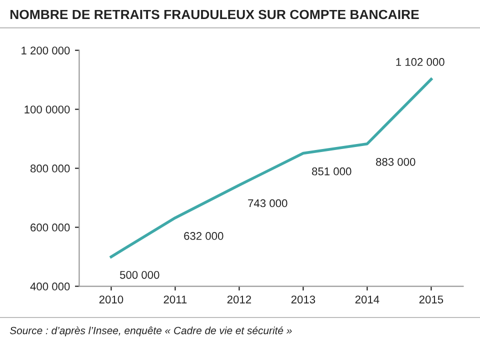  What do you see at coordinates (214, 15) in the screenshot?
I see `chart-title: NOMBRE DE RETRAITS FRAUDULEUX SUR COMPTE BANCAIRE` at bounding box center [214, 15].